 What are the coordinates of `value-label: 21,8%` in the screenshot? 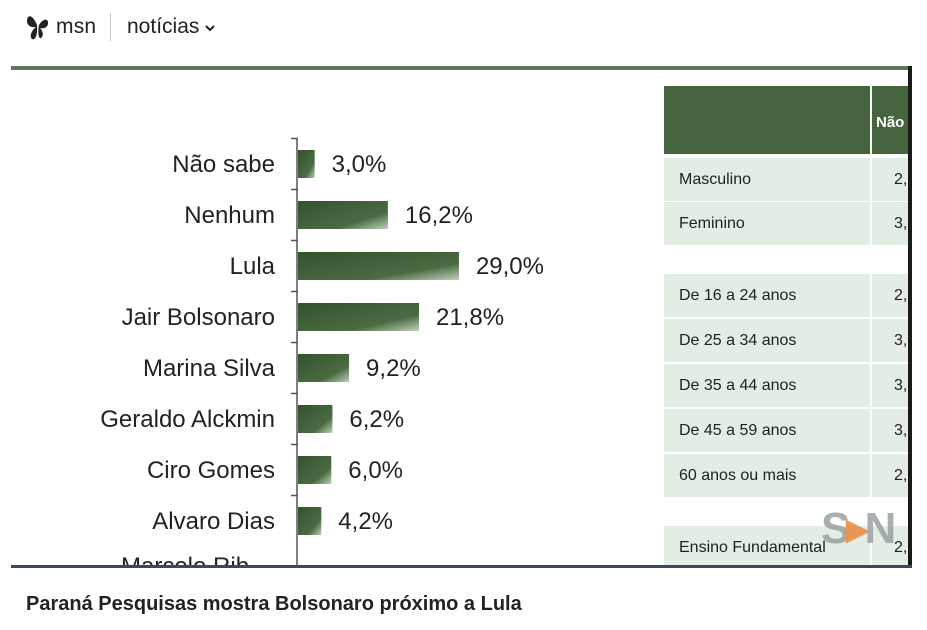 It's located at (470, 317).